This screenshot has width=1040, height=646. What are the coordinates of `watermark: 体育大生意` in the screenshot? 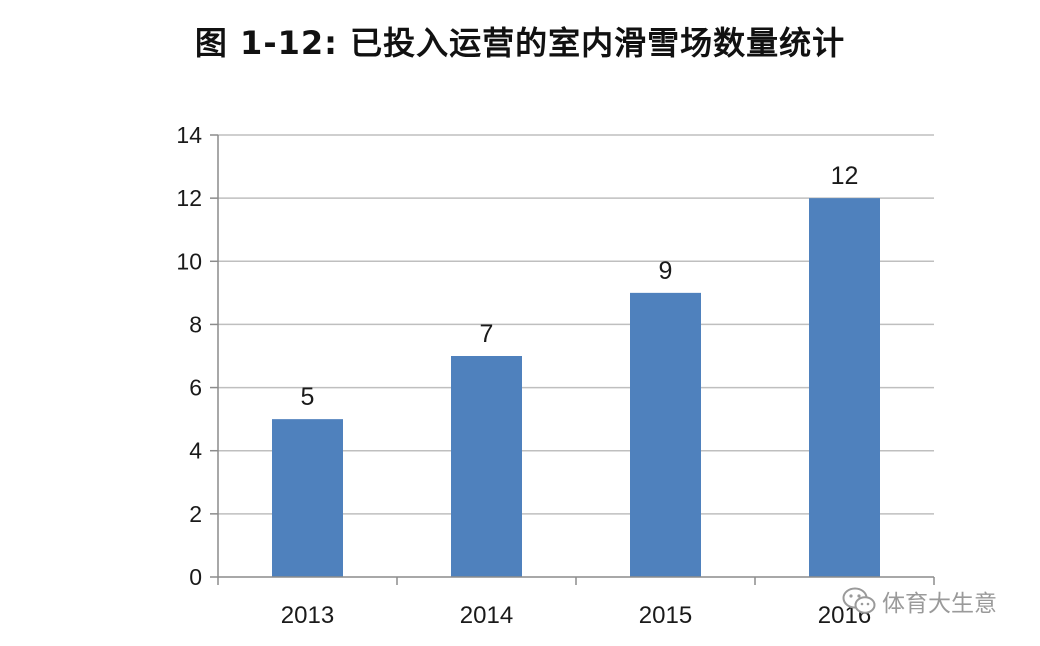 It's located at (919, 601).